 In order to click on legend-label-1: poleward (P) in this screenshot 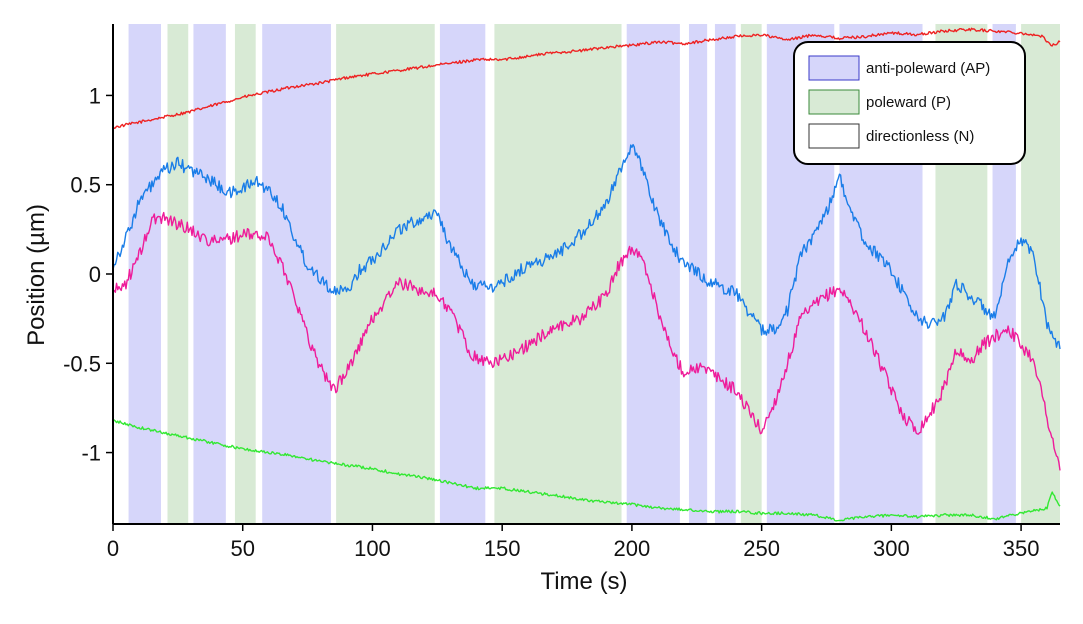, I will do `click(908, 102)`.